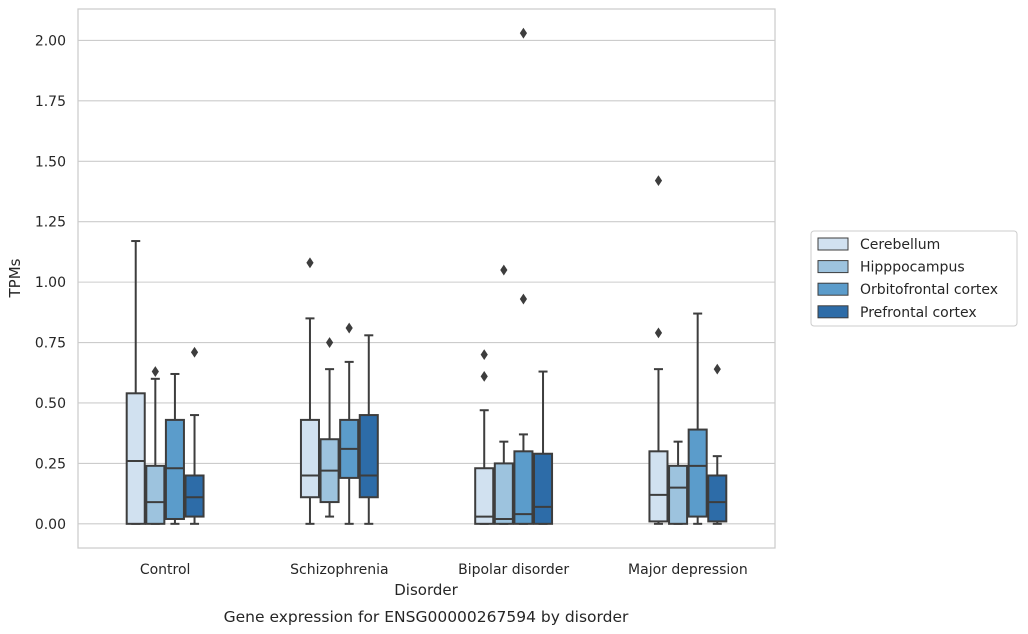 The image size is (1028, 634). Describe the element at coordinates (50, 525) in the screenshot. I see `y-tick-label: 0.00` at that location.